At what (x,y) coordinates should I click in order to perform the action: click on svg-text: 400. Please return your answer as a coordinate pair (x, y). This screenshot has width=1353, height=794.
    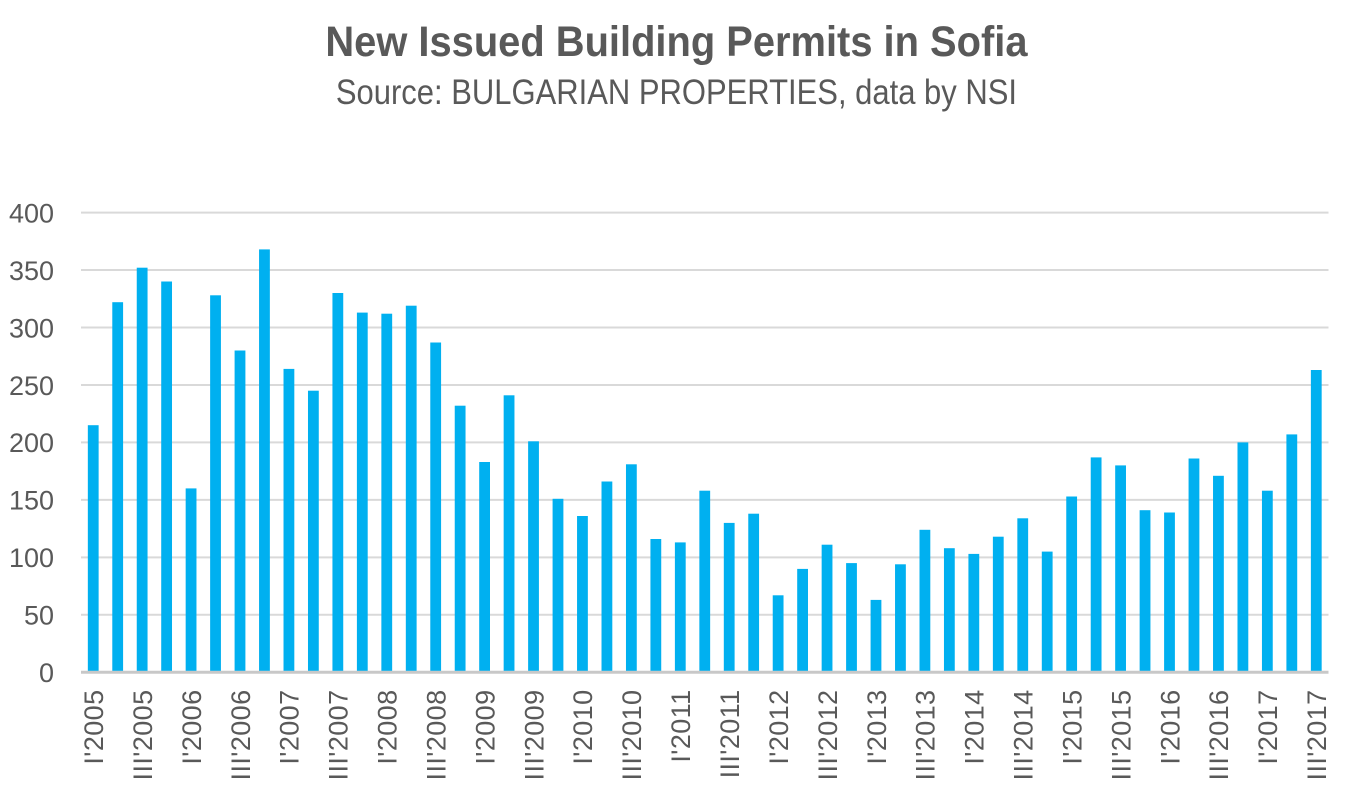
    Looking at the image, I should click on (31, 213).